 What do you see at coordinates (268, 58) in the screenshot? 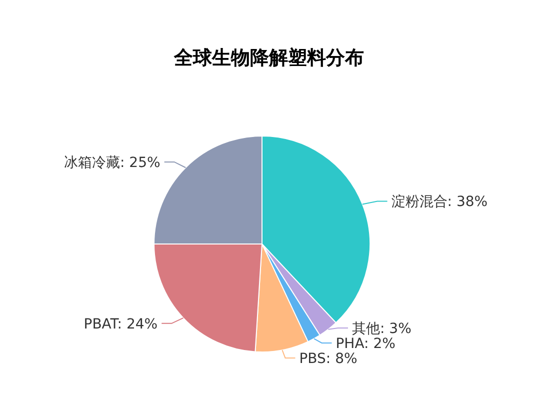
I see `chart-title: 全球生物降解塑料分布` at bounding box center [268, 58].